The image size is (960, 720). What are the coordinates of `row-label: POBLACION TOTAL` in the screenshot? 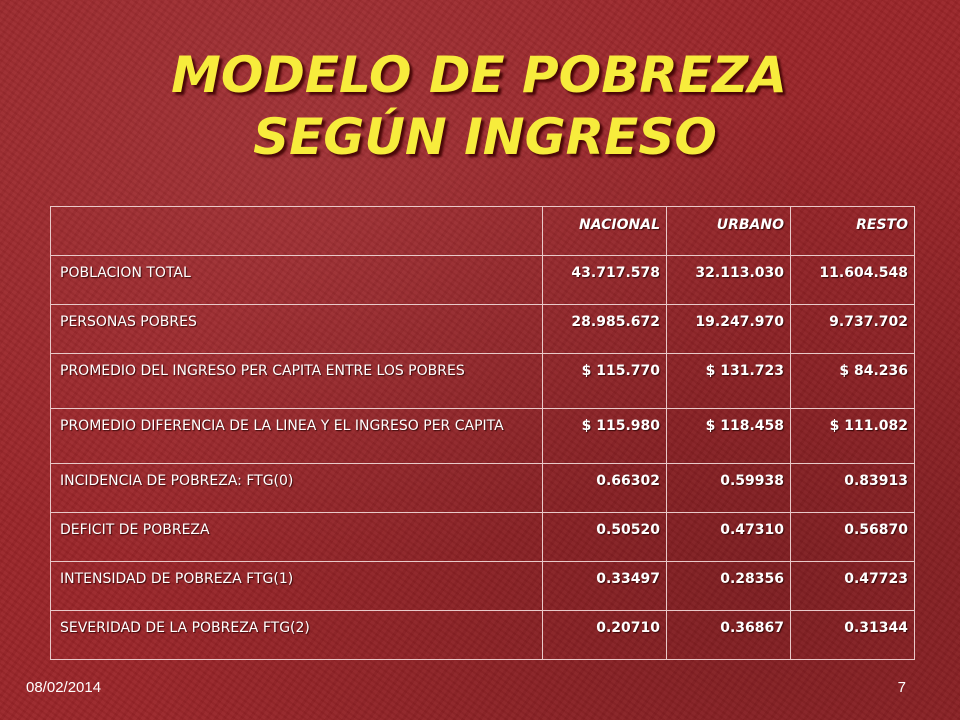 It's located at (296, 280).